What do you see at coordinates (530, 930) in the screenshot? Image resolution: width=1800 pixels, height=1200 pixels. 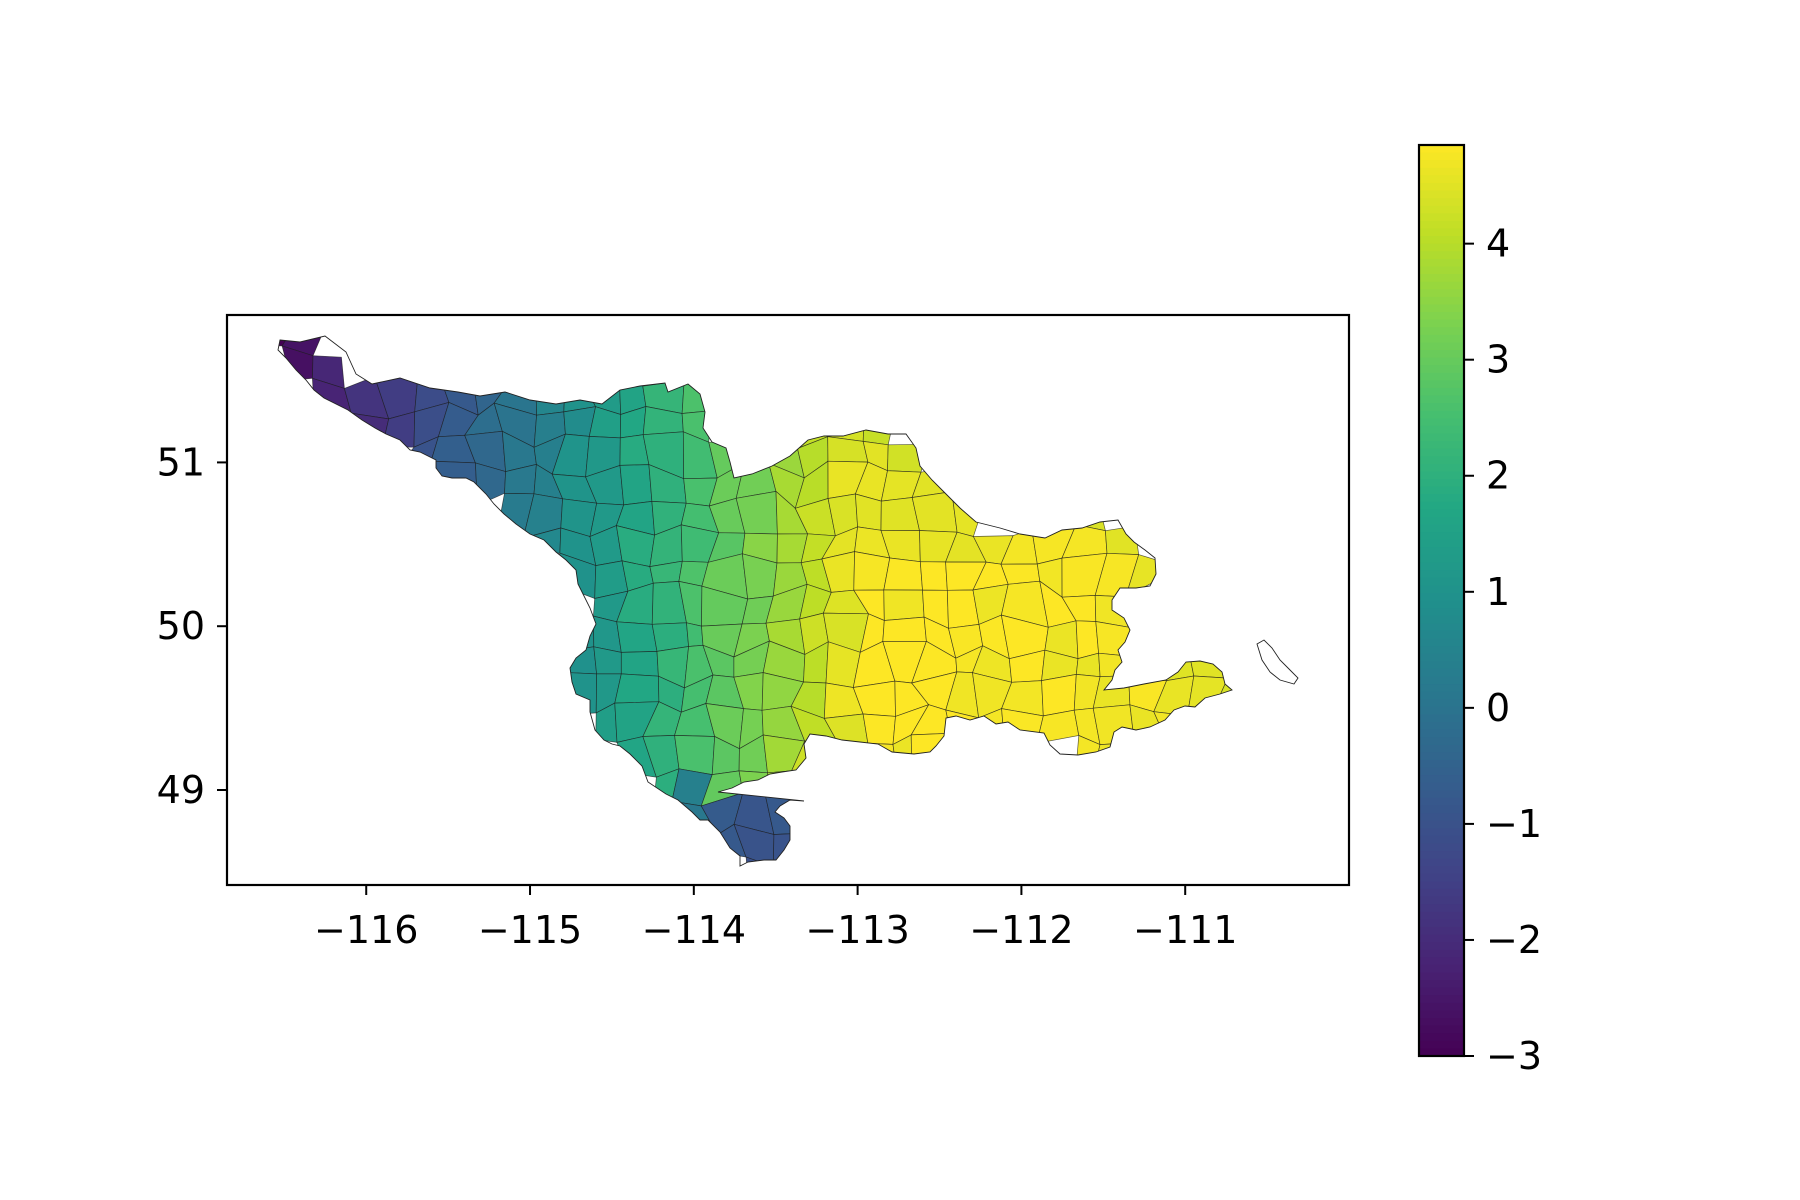 I see `x-tick-label: −115` at bounding box center [530, 930].